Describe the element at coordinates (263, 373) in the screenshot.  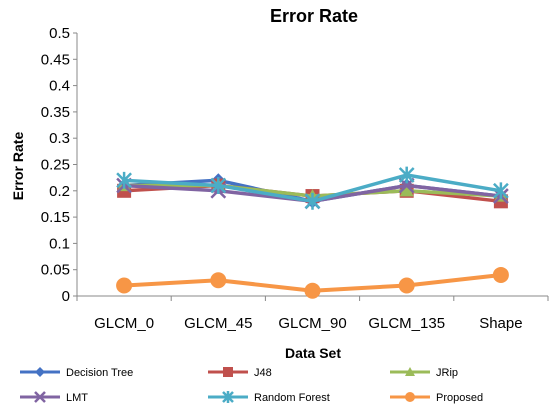
I see `legend-label: J48` at that location.